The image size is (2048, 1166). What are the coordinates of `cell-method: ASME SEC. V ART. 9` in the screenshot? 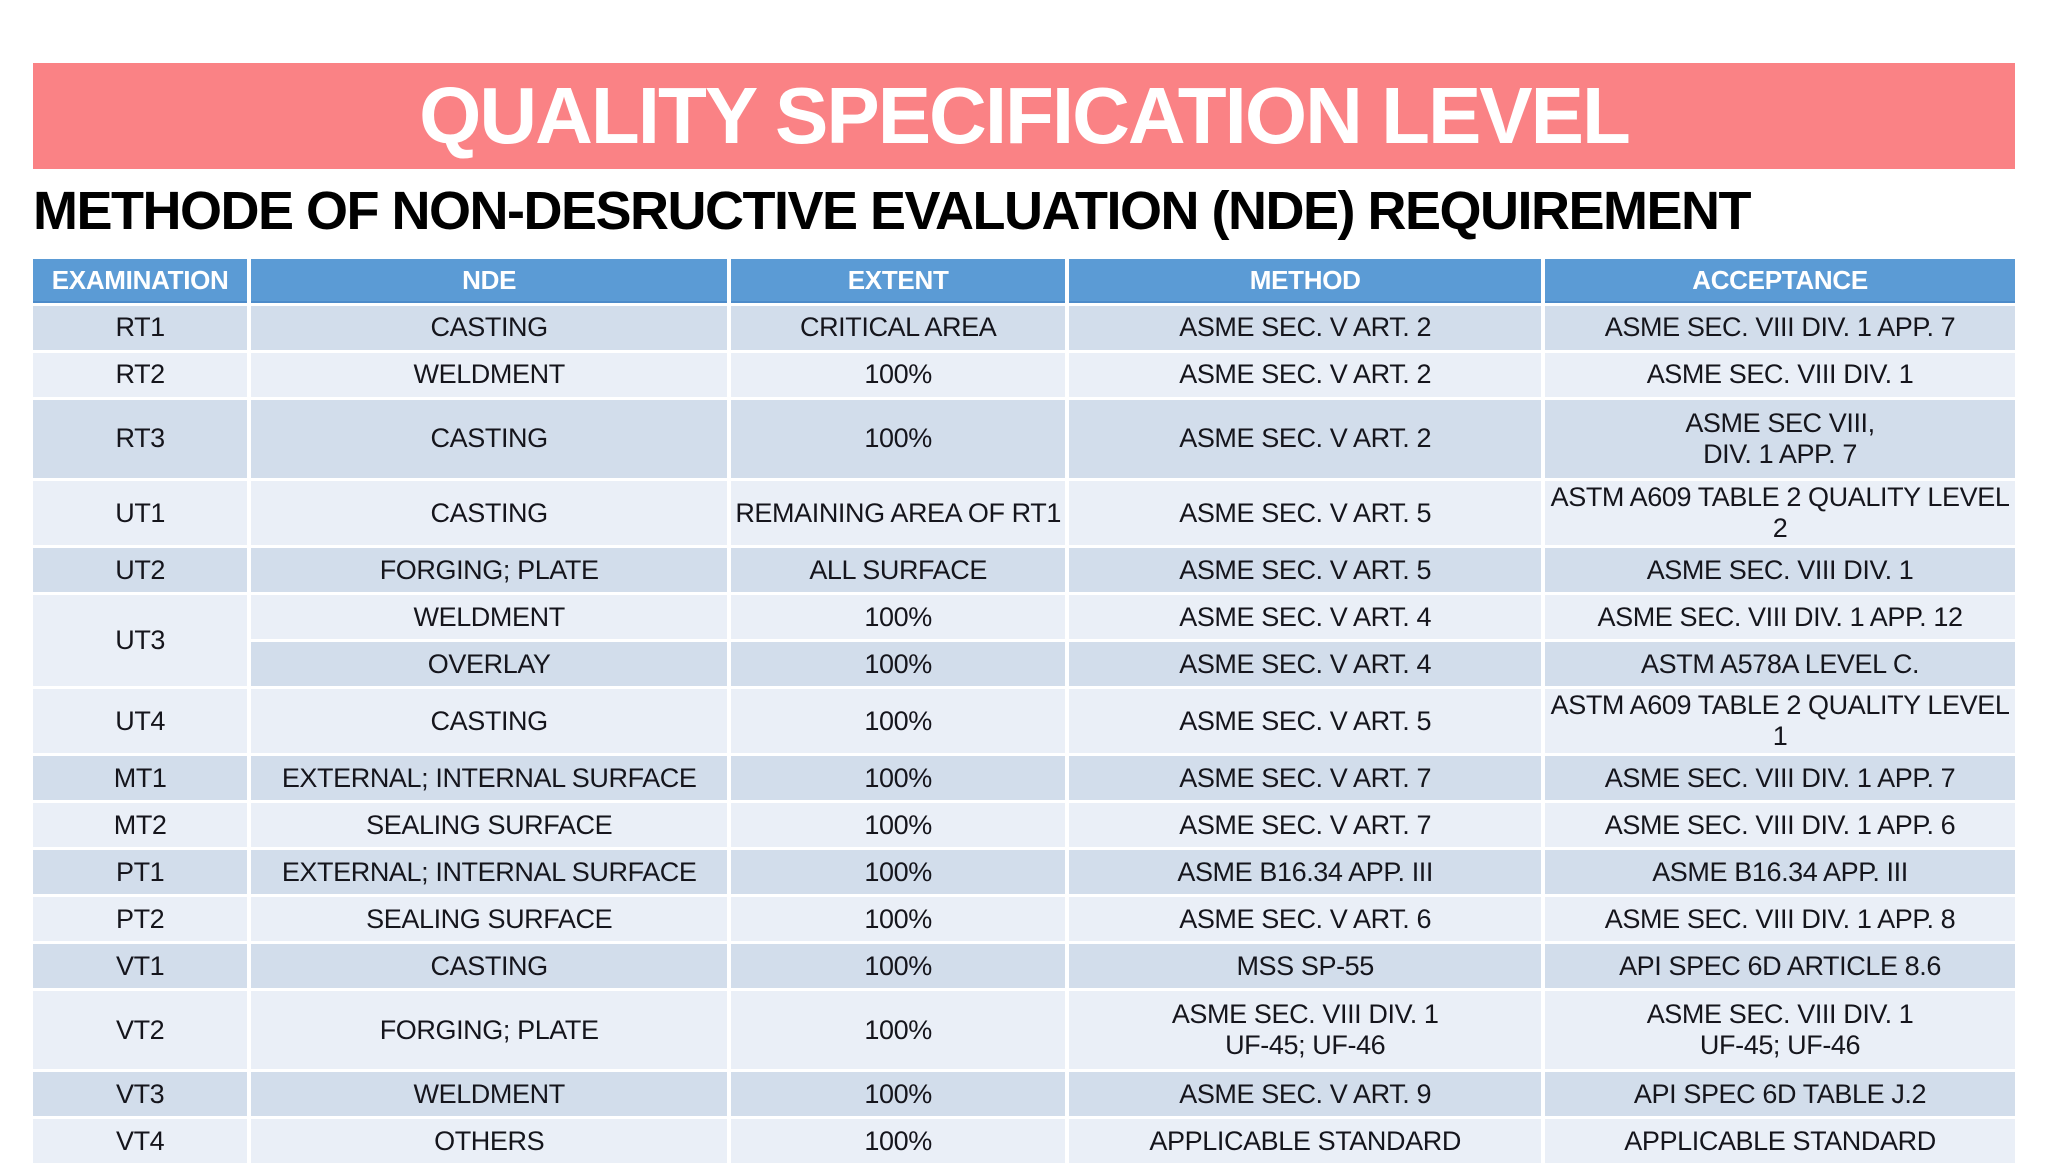 It's located at (1305, 1094).